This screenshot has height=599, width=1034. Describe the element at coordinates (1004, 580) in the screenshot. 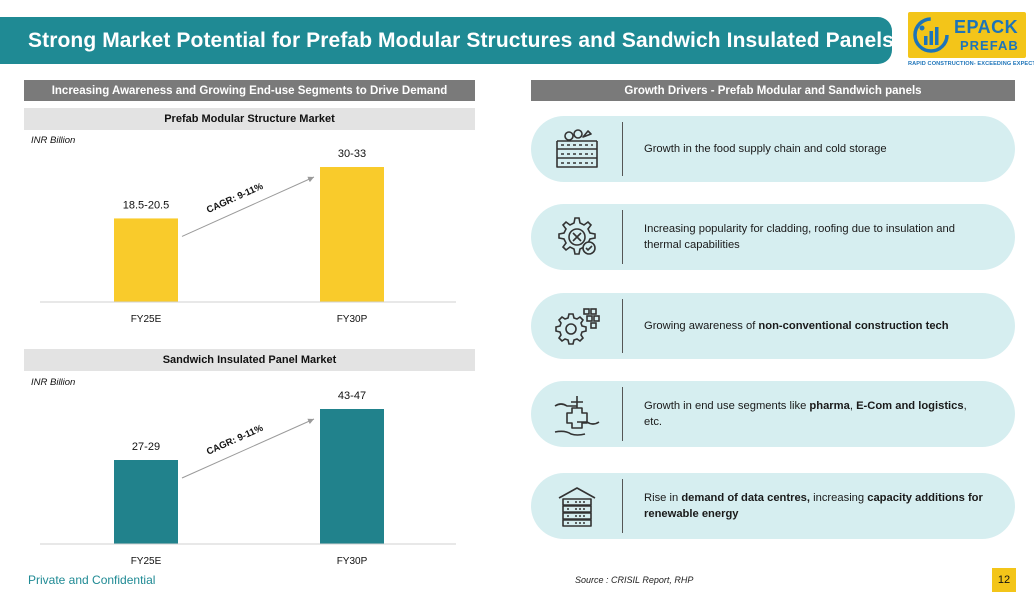

I see `page-number: 12` at that location.